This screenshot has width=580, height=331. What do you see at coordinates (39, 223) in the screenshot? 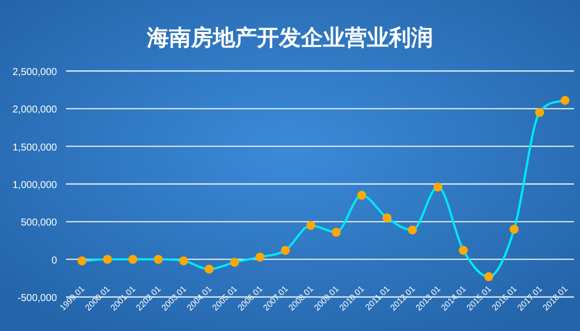
I see `y-tick-label: 500,000` at bounding box center [39, 223].